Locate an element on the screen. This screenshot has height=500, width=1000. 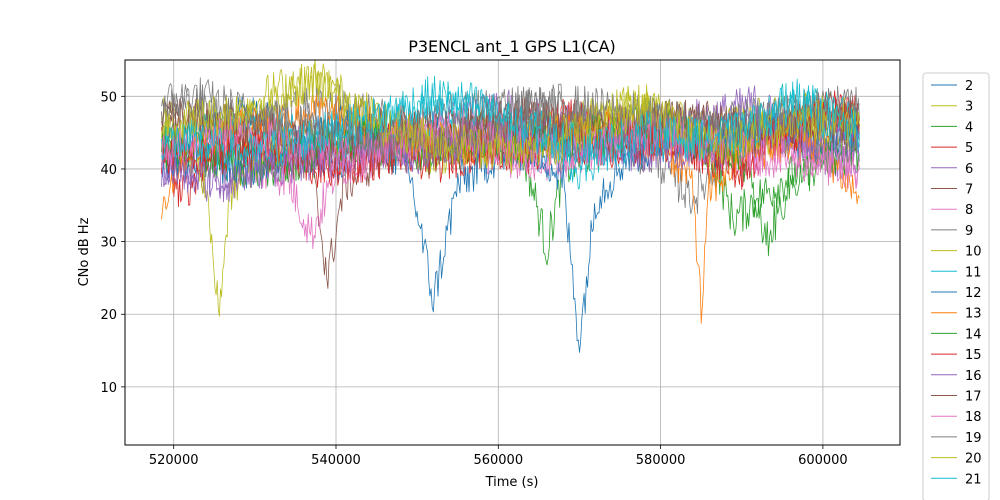
y-axis: 10 20 30 40 50 is located at coordinates (112, 243).